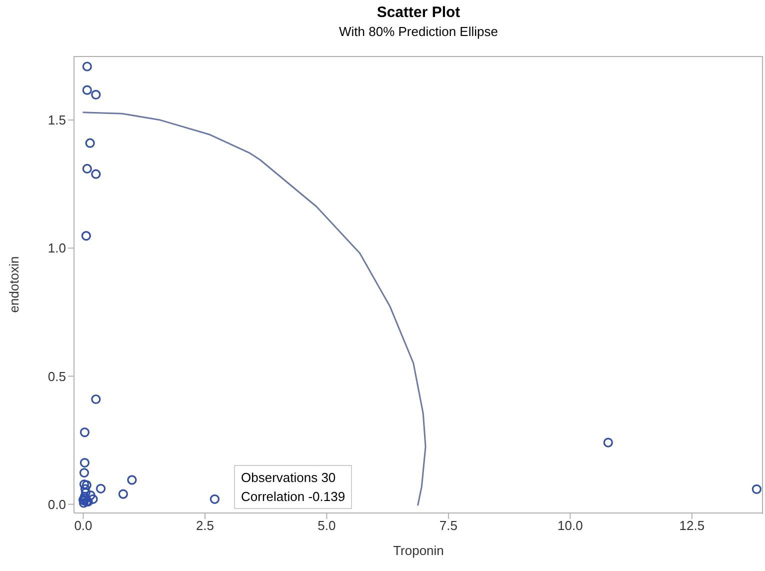 The height and width of the screenshot is (571, 765). What do you see at coordinates (57, 376) in the screenshot?
I see `y-tick-label: 0.5` at bounding box center [57, 376].